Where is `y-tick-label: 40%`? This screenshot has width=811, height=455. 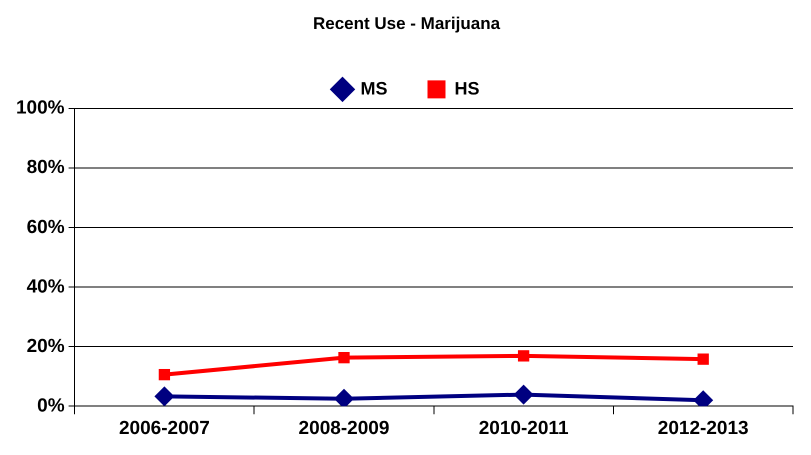
y-tick-label: 40% is located at coordinates (45, 287).